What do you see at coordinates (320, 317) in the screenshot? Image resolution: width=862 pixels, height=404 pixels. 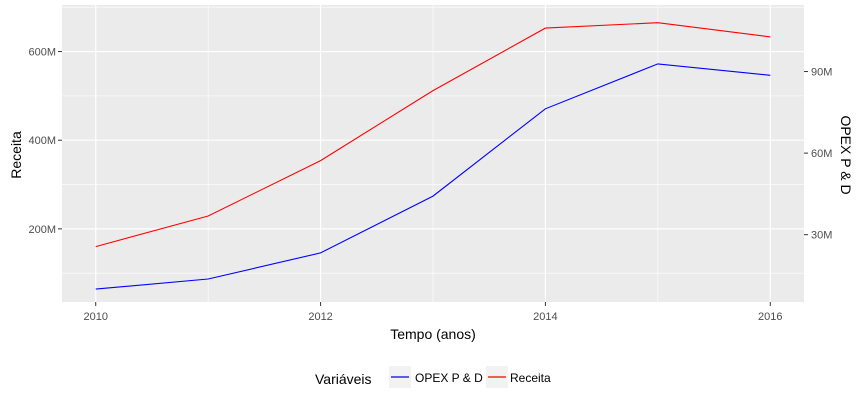 I see `x-tick-label: 2012` at bounding box center [320, 317].